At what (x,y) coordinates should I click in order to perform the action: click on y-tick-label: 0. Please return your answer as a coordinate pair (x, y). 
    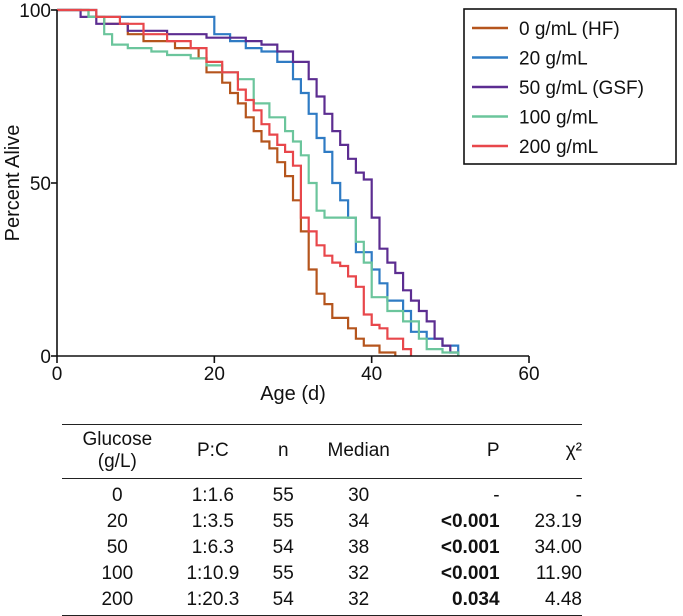
    Looking at the image, I should click on (45, 357).